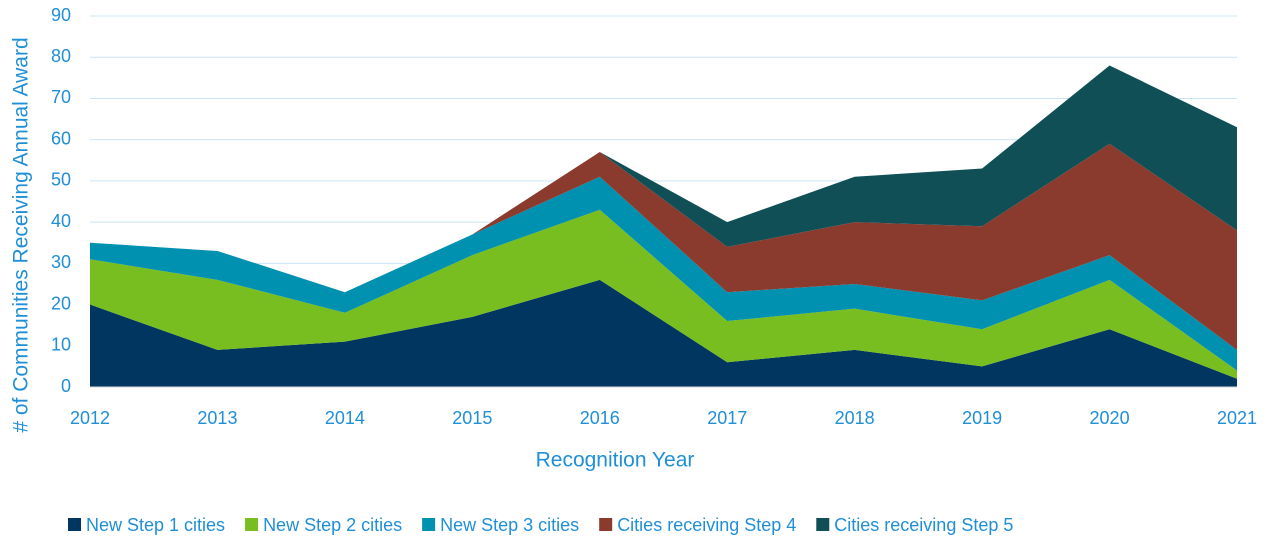 The width and height of the screenshot is (1274, 546). I want to click on x-tick-label: 2019, so click(982, 418).